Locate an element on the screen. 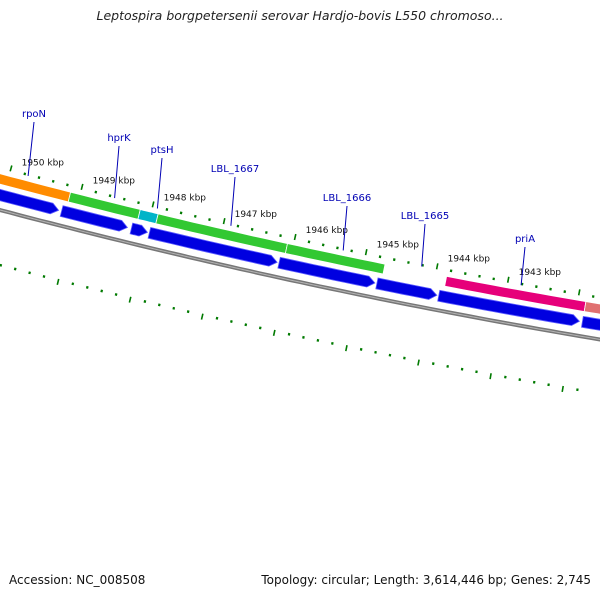 The width and height of the screenshot is (600, 600). tick-label-1948: 1948 kbp is located at coordinates (185, 199).